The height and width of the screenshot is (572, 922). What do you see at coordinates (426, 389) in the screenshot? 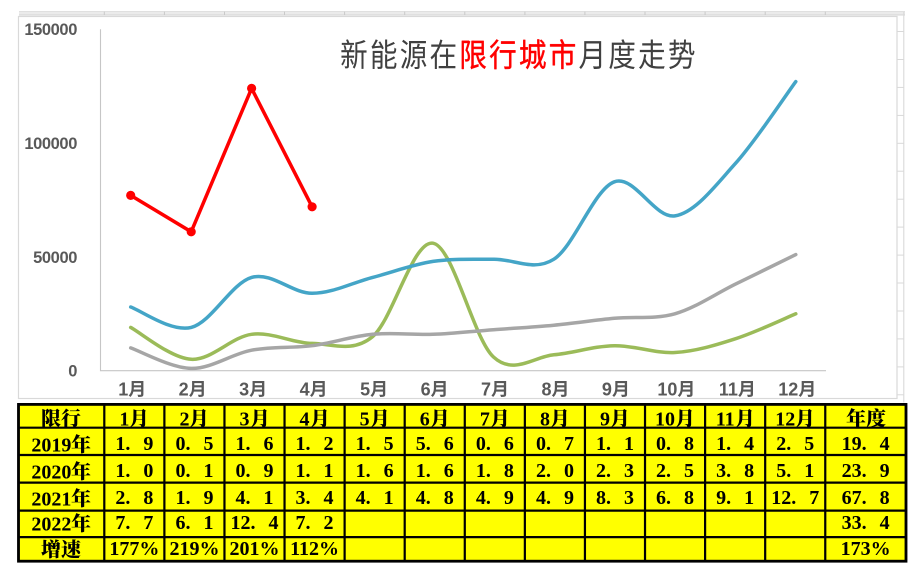
I see `svg-text: 6` at bounding box center [426, 389].